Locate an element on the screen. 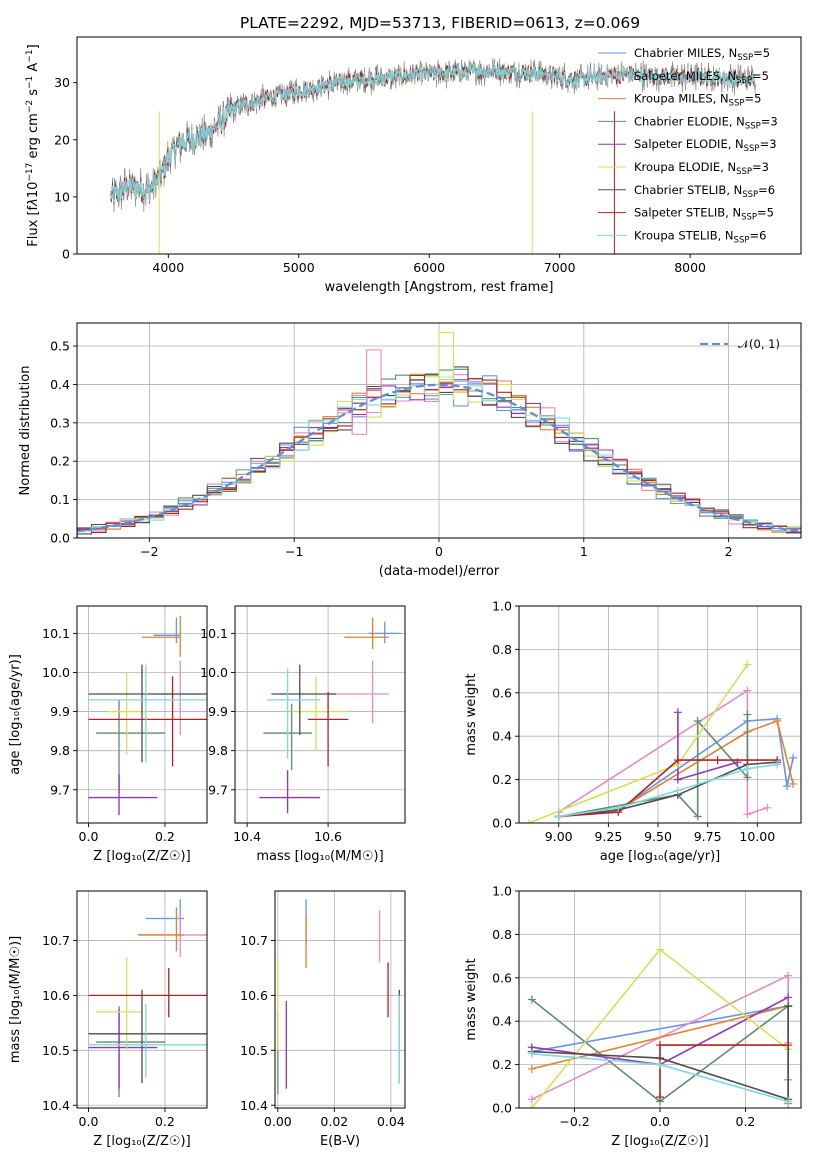 The height and width of the screenshot is (1170, 819). y-tick-label: 0.0 is located at coordinates (502, 823).